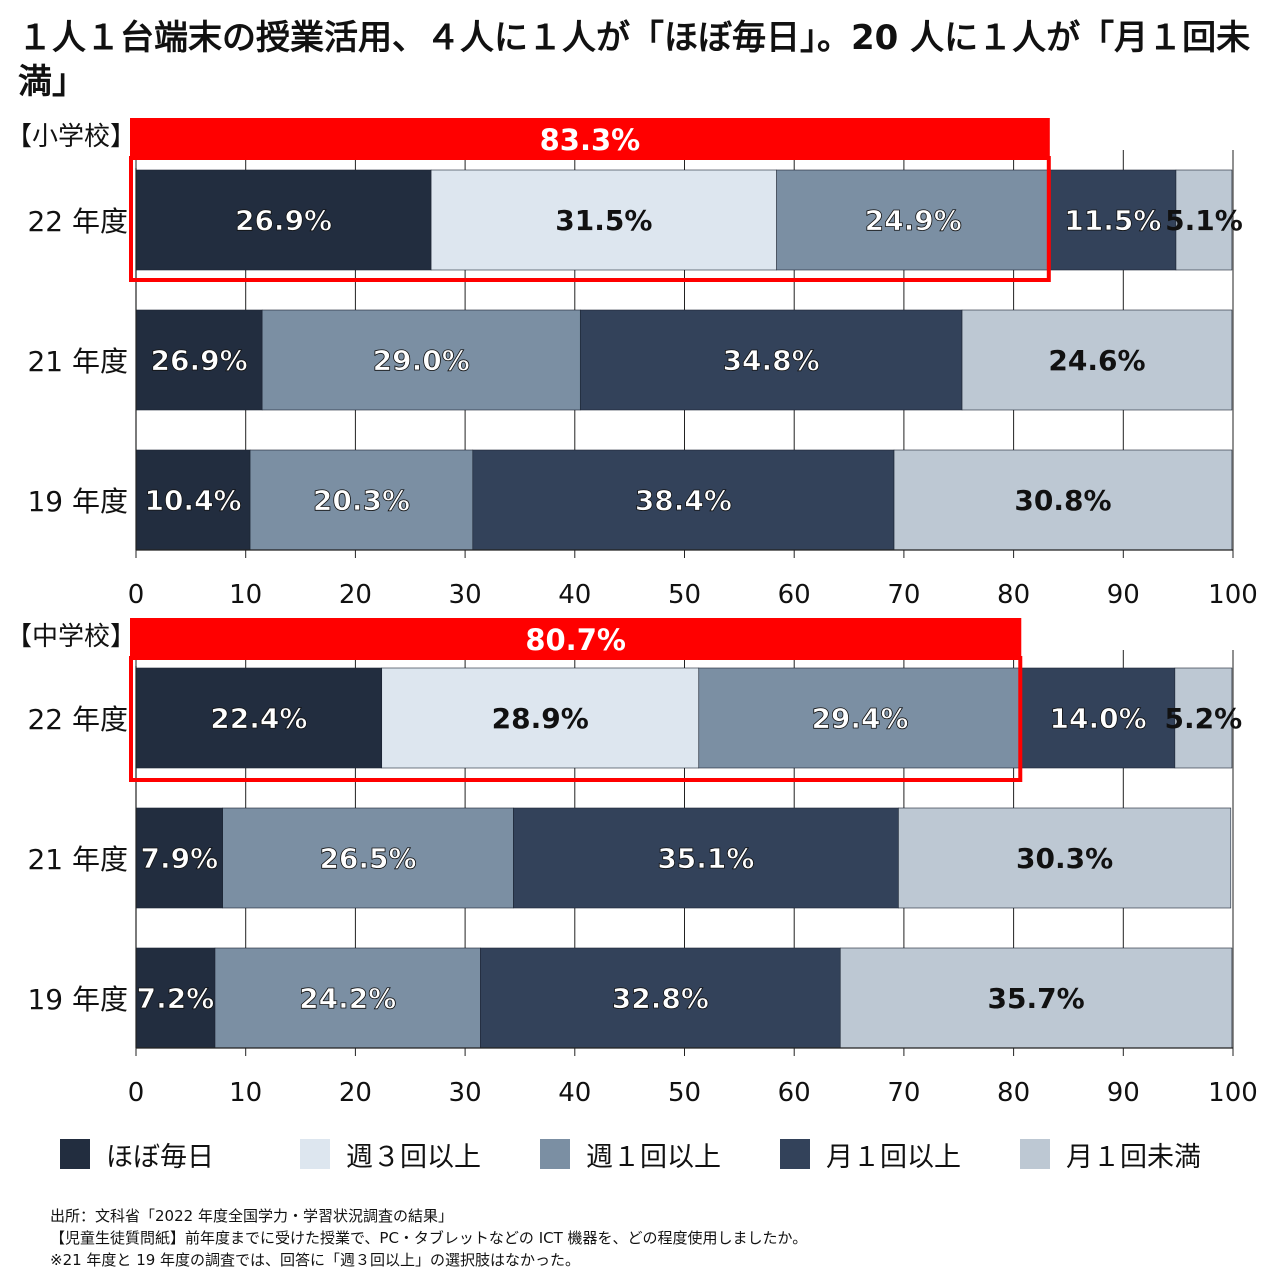  I want to click on source-note: 出所：文科省「2022 年度全国学力・学習状況調査の結果」, so click(251, 1216).